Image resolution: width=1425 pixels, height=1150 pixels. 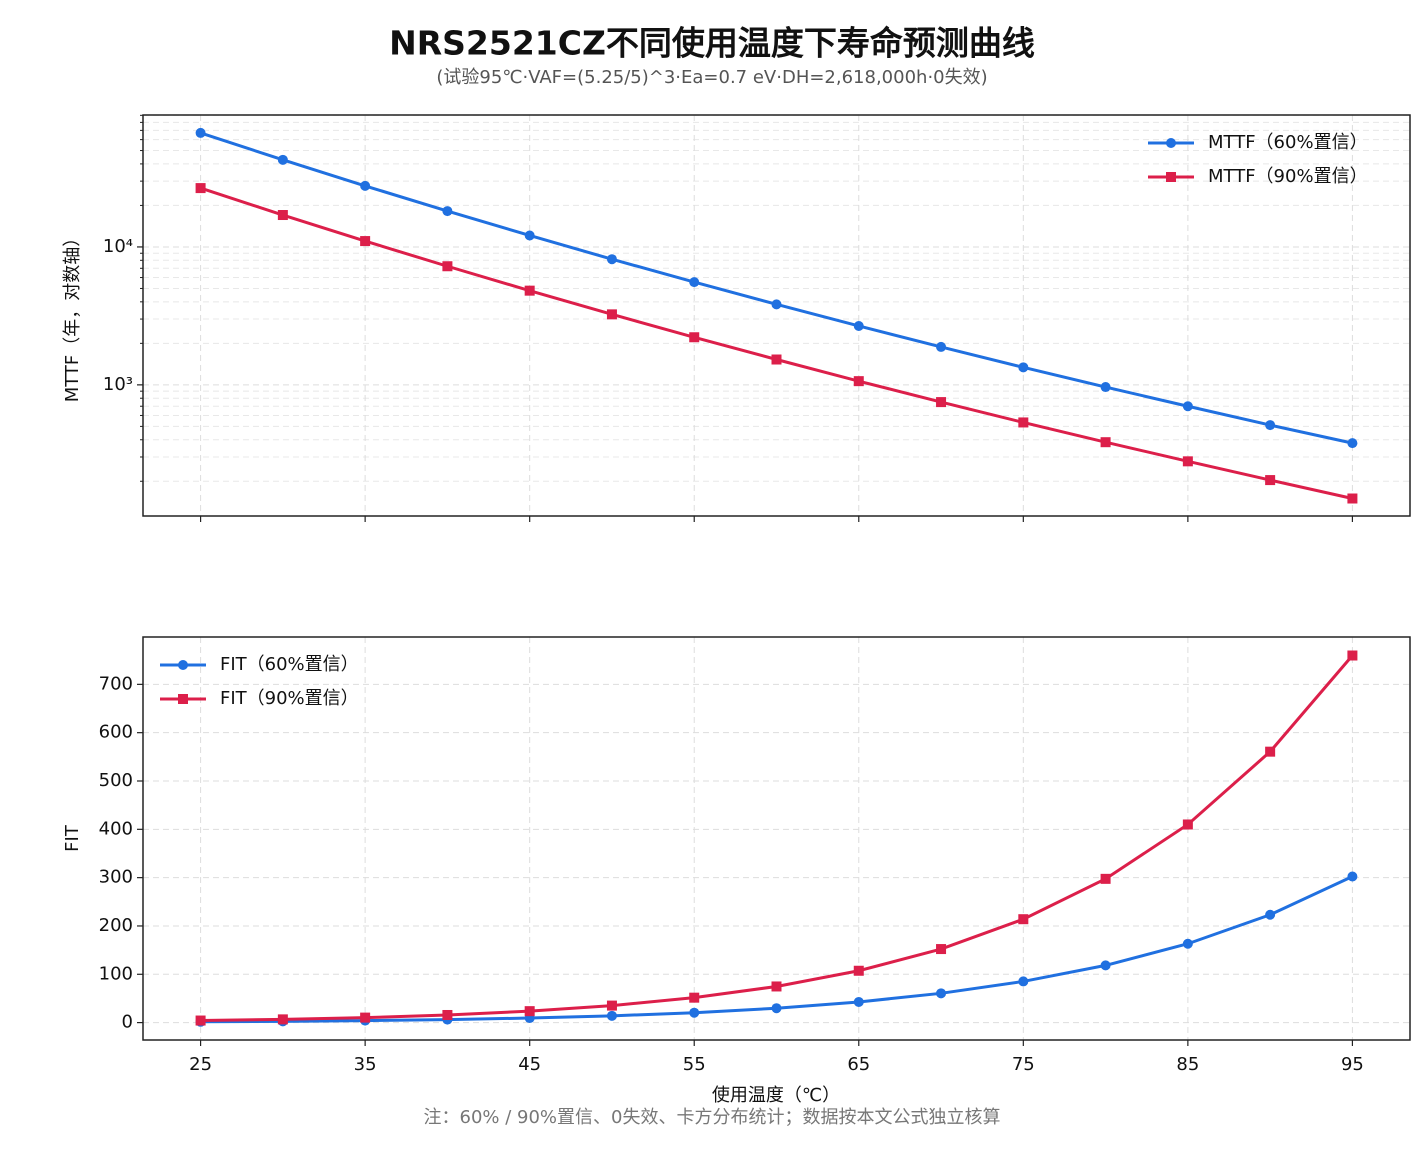 What do you see at coordinates (1288, 176) in the screenshot?
I see `legend-label: MTTF（90%置信）` at bounding box center [1288, 176].